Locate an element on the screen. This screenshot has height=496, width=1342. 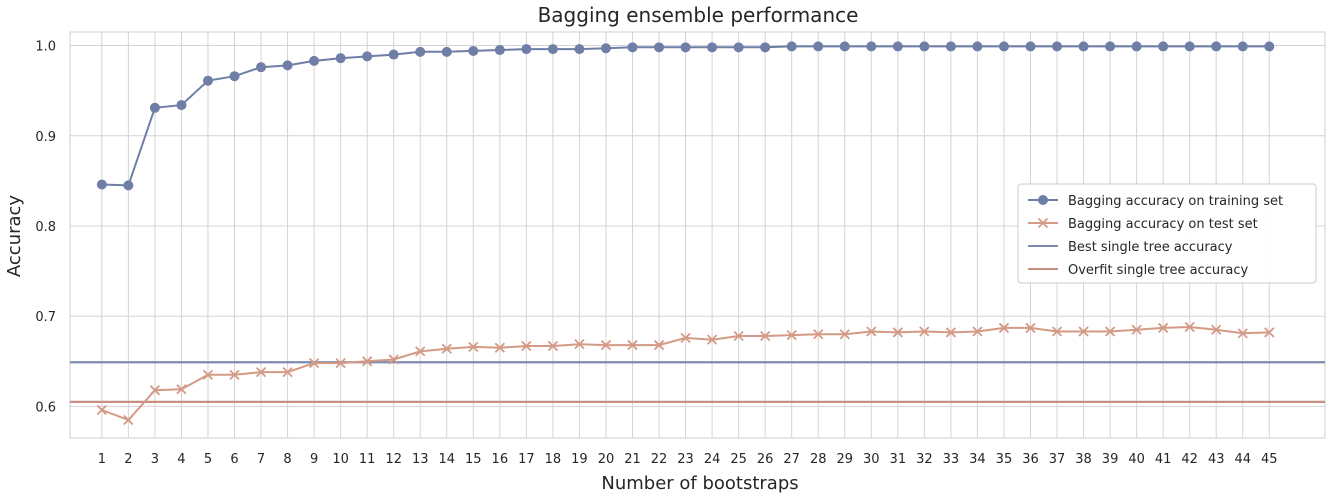
legend-label: Best single tree accuracy is located at coordinates (1150, 247).